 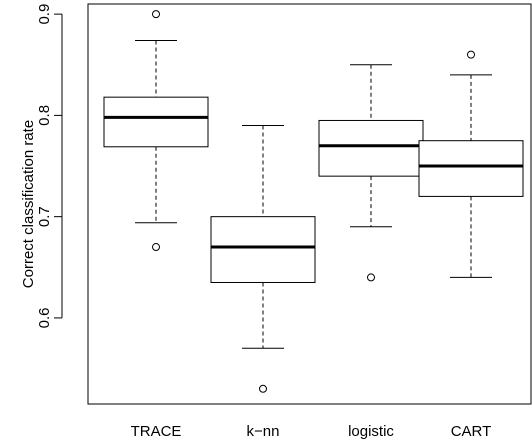 I want to click on y-tick-label: 0.9, so click(x=44, y=14).